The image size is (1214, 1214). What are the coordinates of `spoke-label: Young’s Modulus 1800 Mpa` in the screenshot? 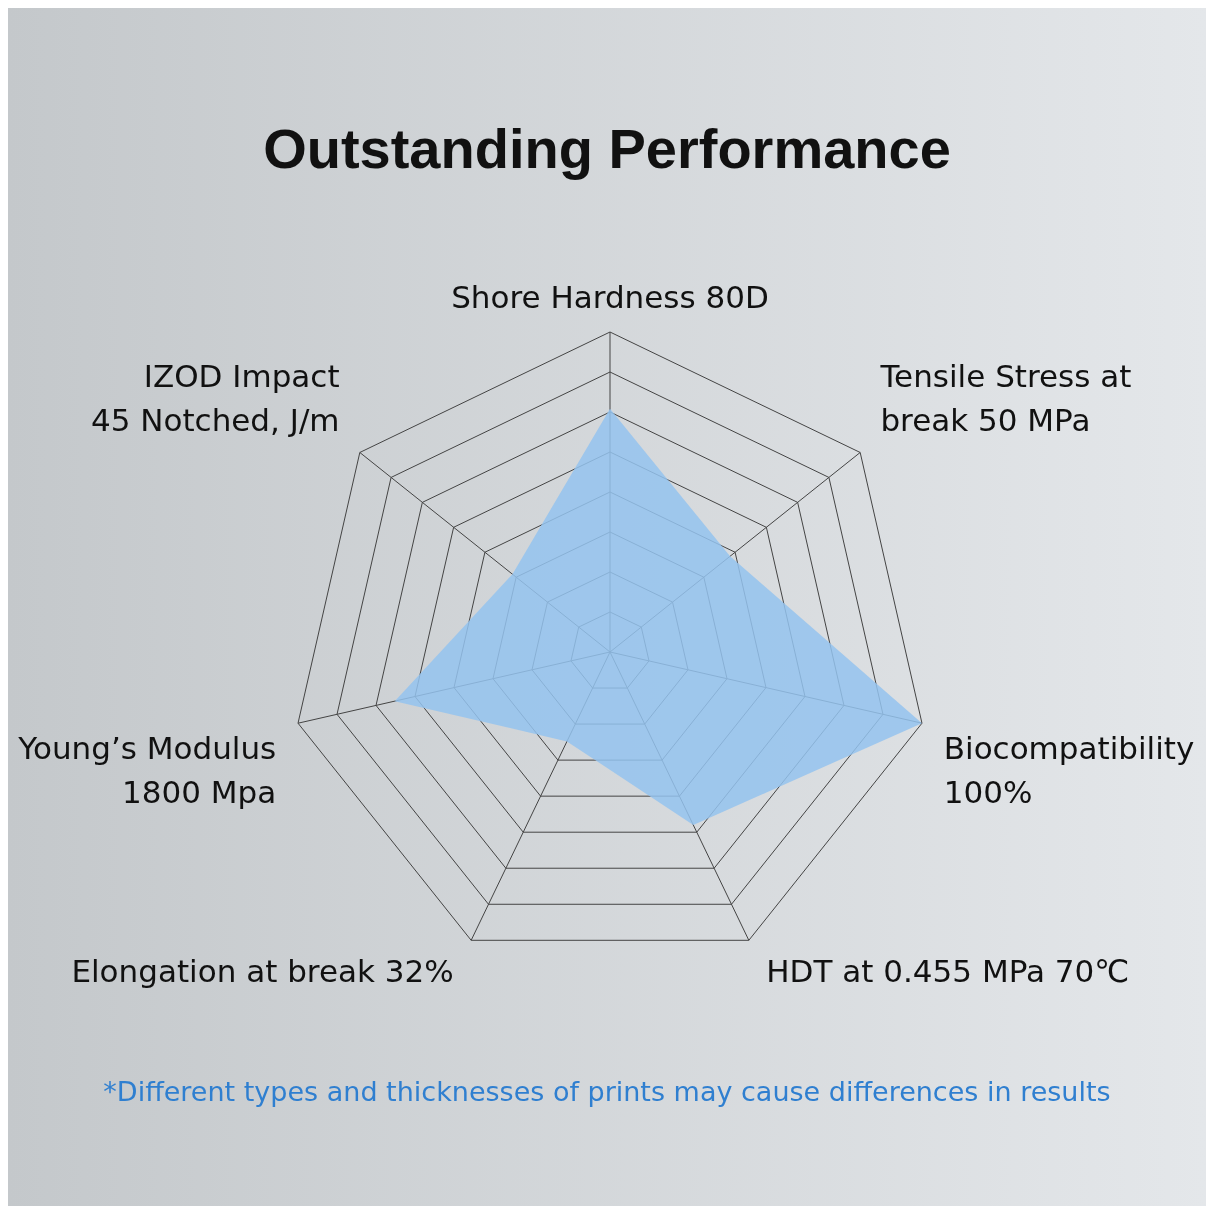 It's located at (147, 769).